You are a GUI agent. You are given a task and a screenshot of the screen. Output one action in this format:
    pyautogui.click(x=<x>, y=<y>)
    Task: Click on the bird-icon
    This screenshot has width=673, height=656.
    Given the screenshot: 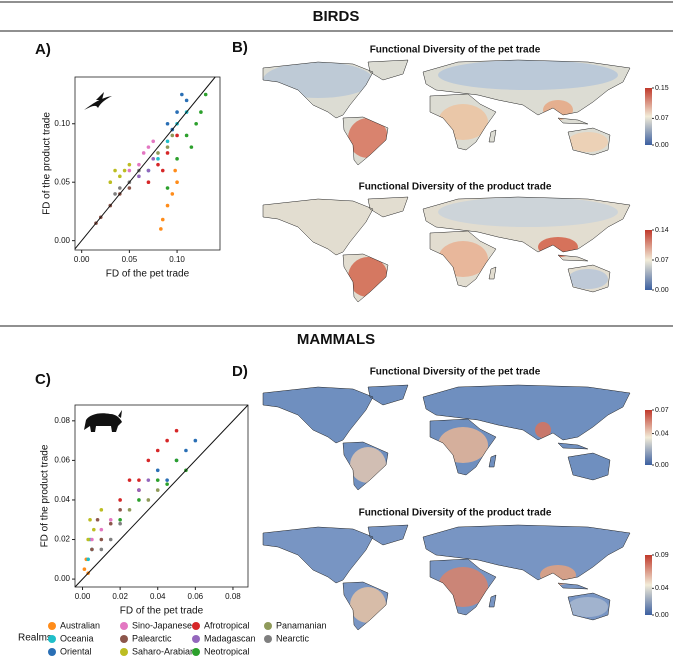 What is the action you would take?
    pyautogui.click(x=98, y=101)
    